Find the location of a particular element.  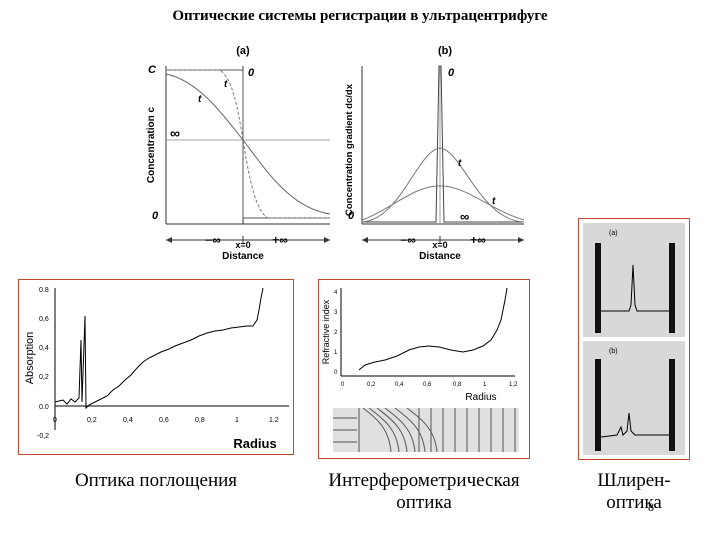

abs-xtick-0: 0 is located at coordinates (55, 420).